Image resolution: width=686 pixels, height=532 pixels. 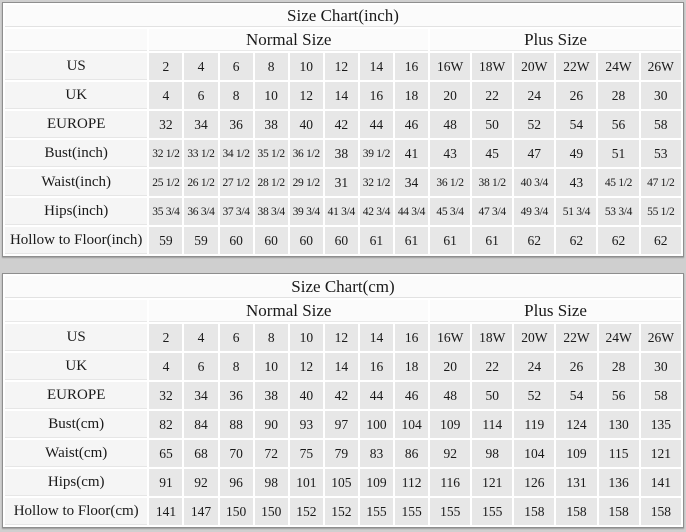 I want to click on size-cell: 39 3/4, so click(x=306, y=211).